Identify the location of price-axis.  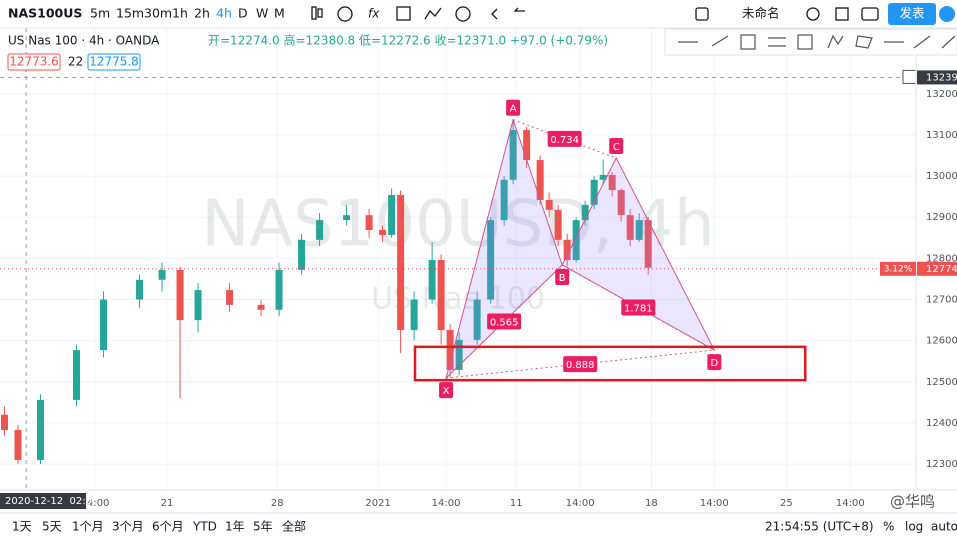
(936, 259).